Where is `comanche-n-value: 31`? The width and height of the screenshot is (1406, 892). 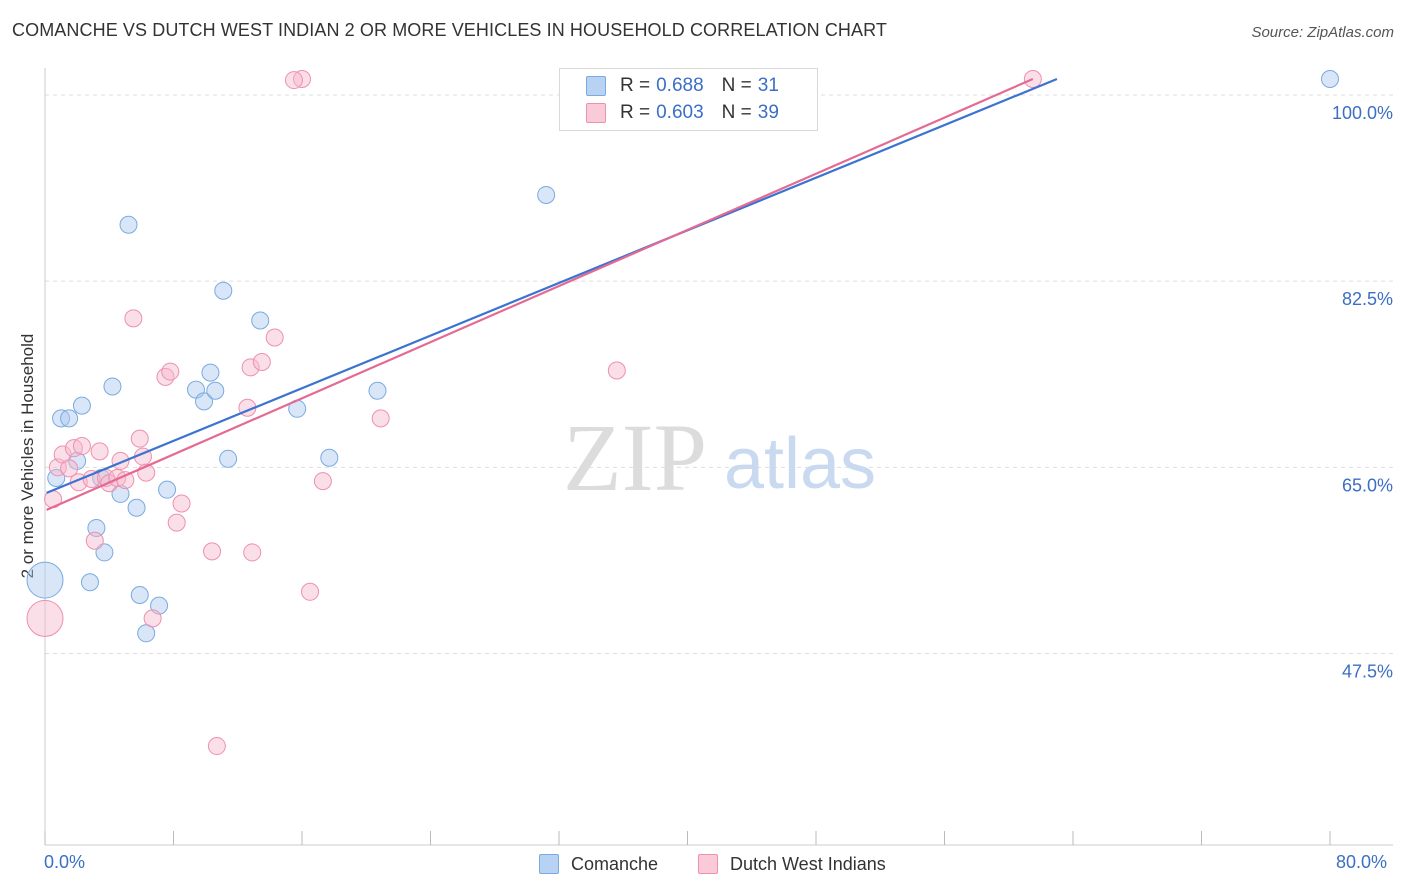 comanche-n-value: 31 is located at coordinates (768, 85).